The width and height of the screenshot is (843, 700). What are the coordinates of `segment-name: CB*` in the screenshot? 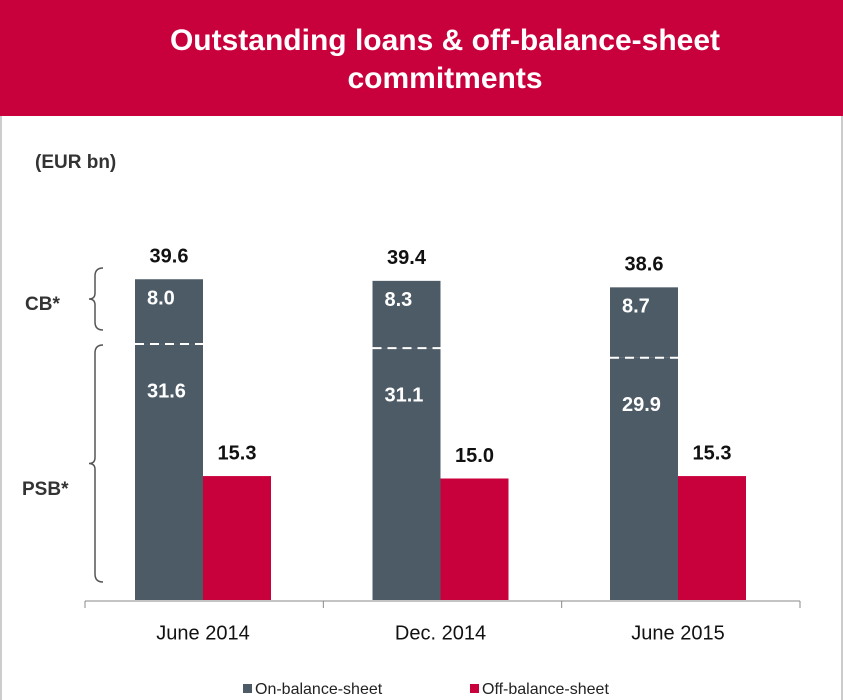 It's located at (42, 304).